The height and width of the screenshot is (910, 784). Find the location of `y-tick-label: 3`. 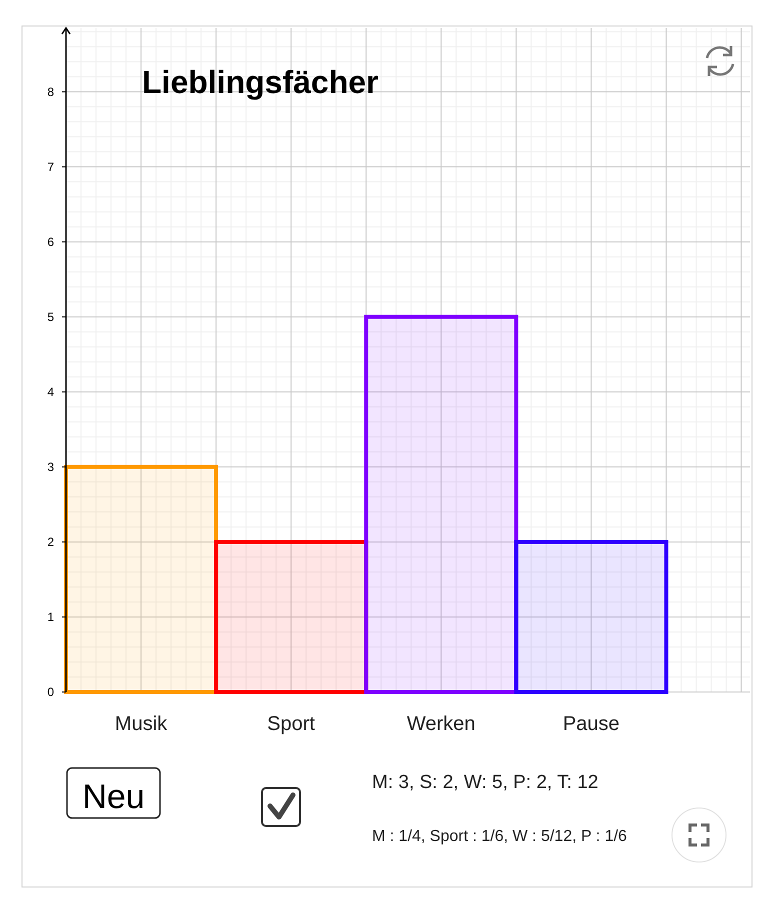

y-tick-label: 3 is located at coordinates (50, 467).